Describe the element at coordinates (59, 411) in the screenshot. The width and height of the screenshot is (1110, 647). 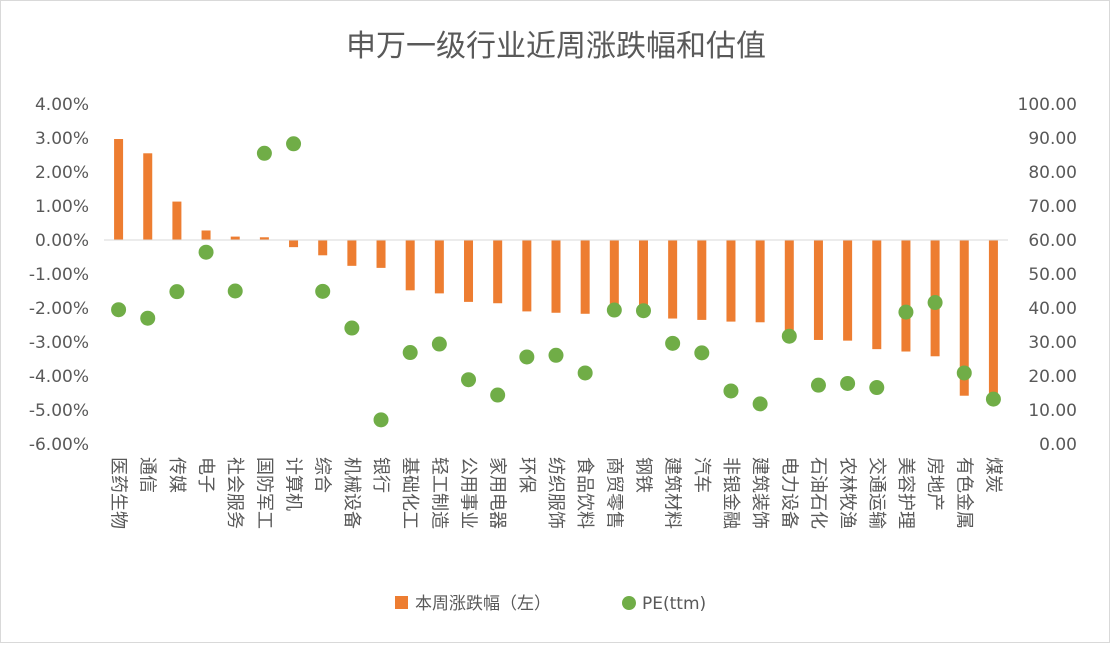
I see `left-tick-label: -5.00%` at that location.